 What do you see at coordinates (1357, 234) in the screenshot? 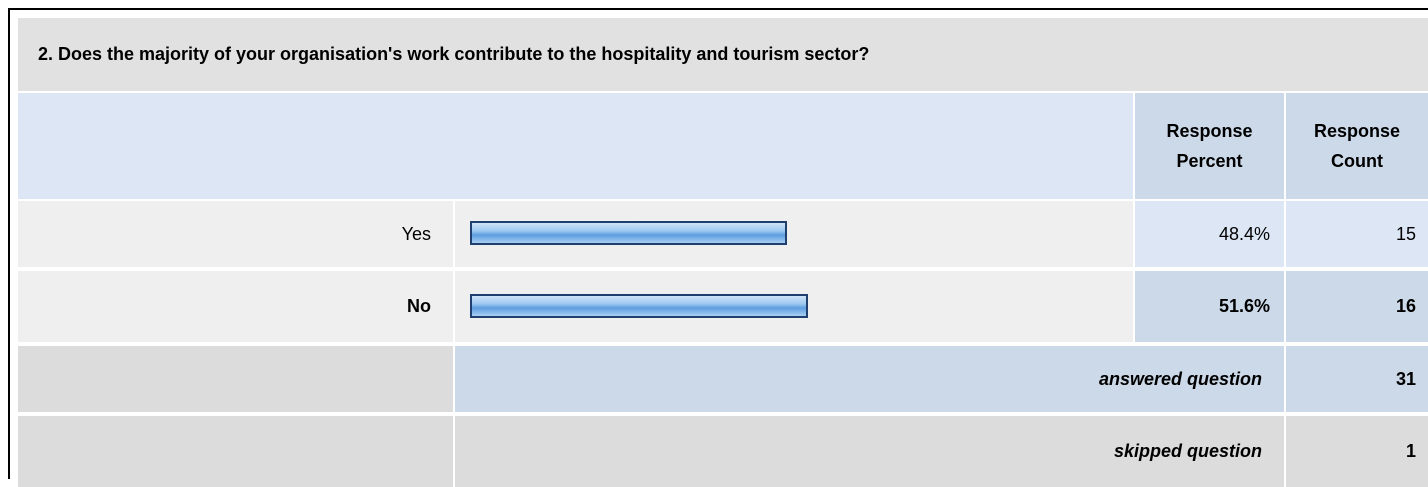
I see `response-count: 15` at bounding box center [1357, 234].